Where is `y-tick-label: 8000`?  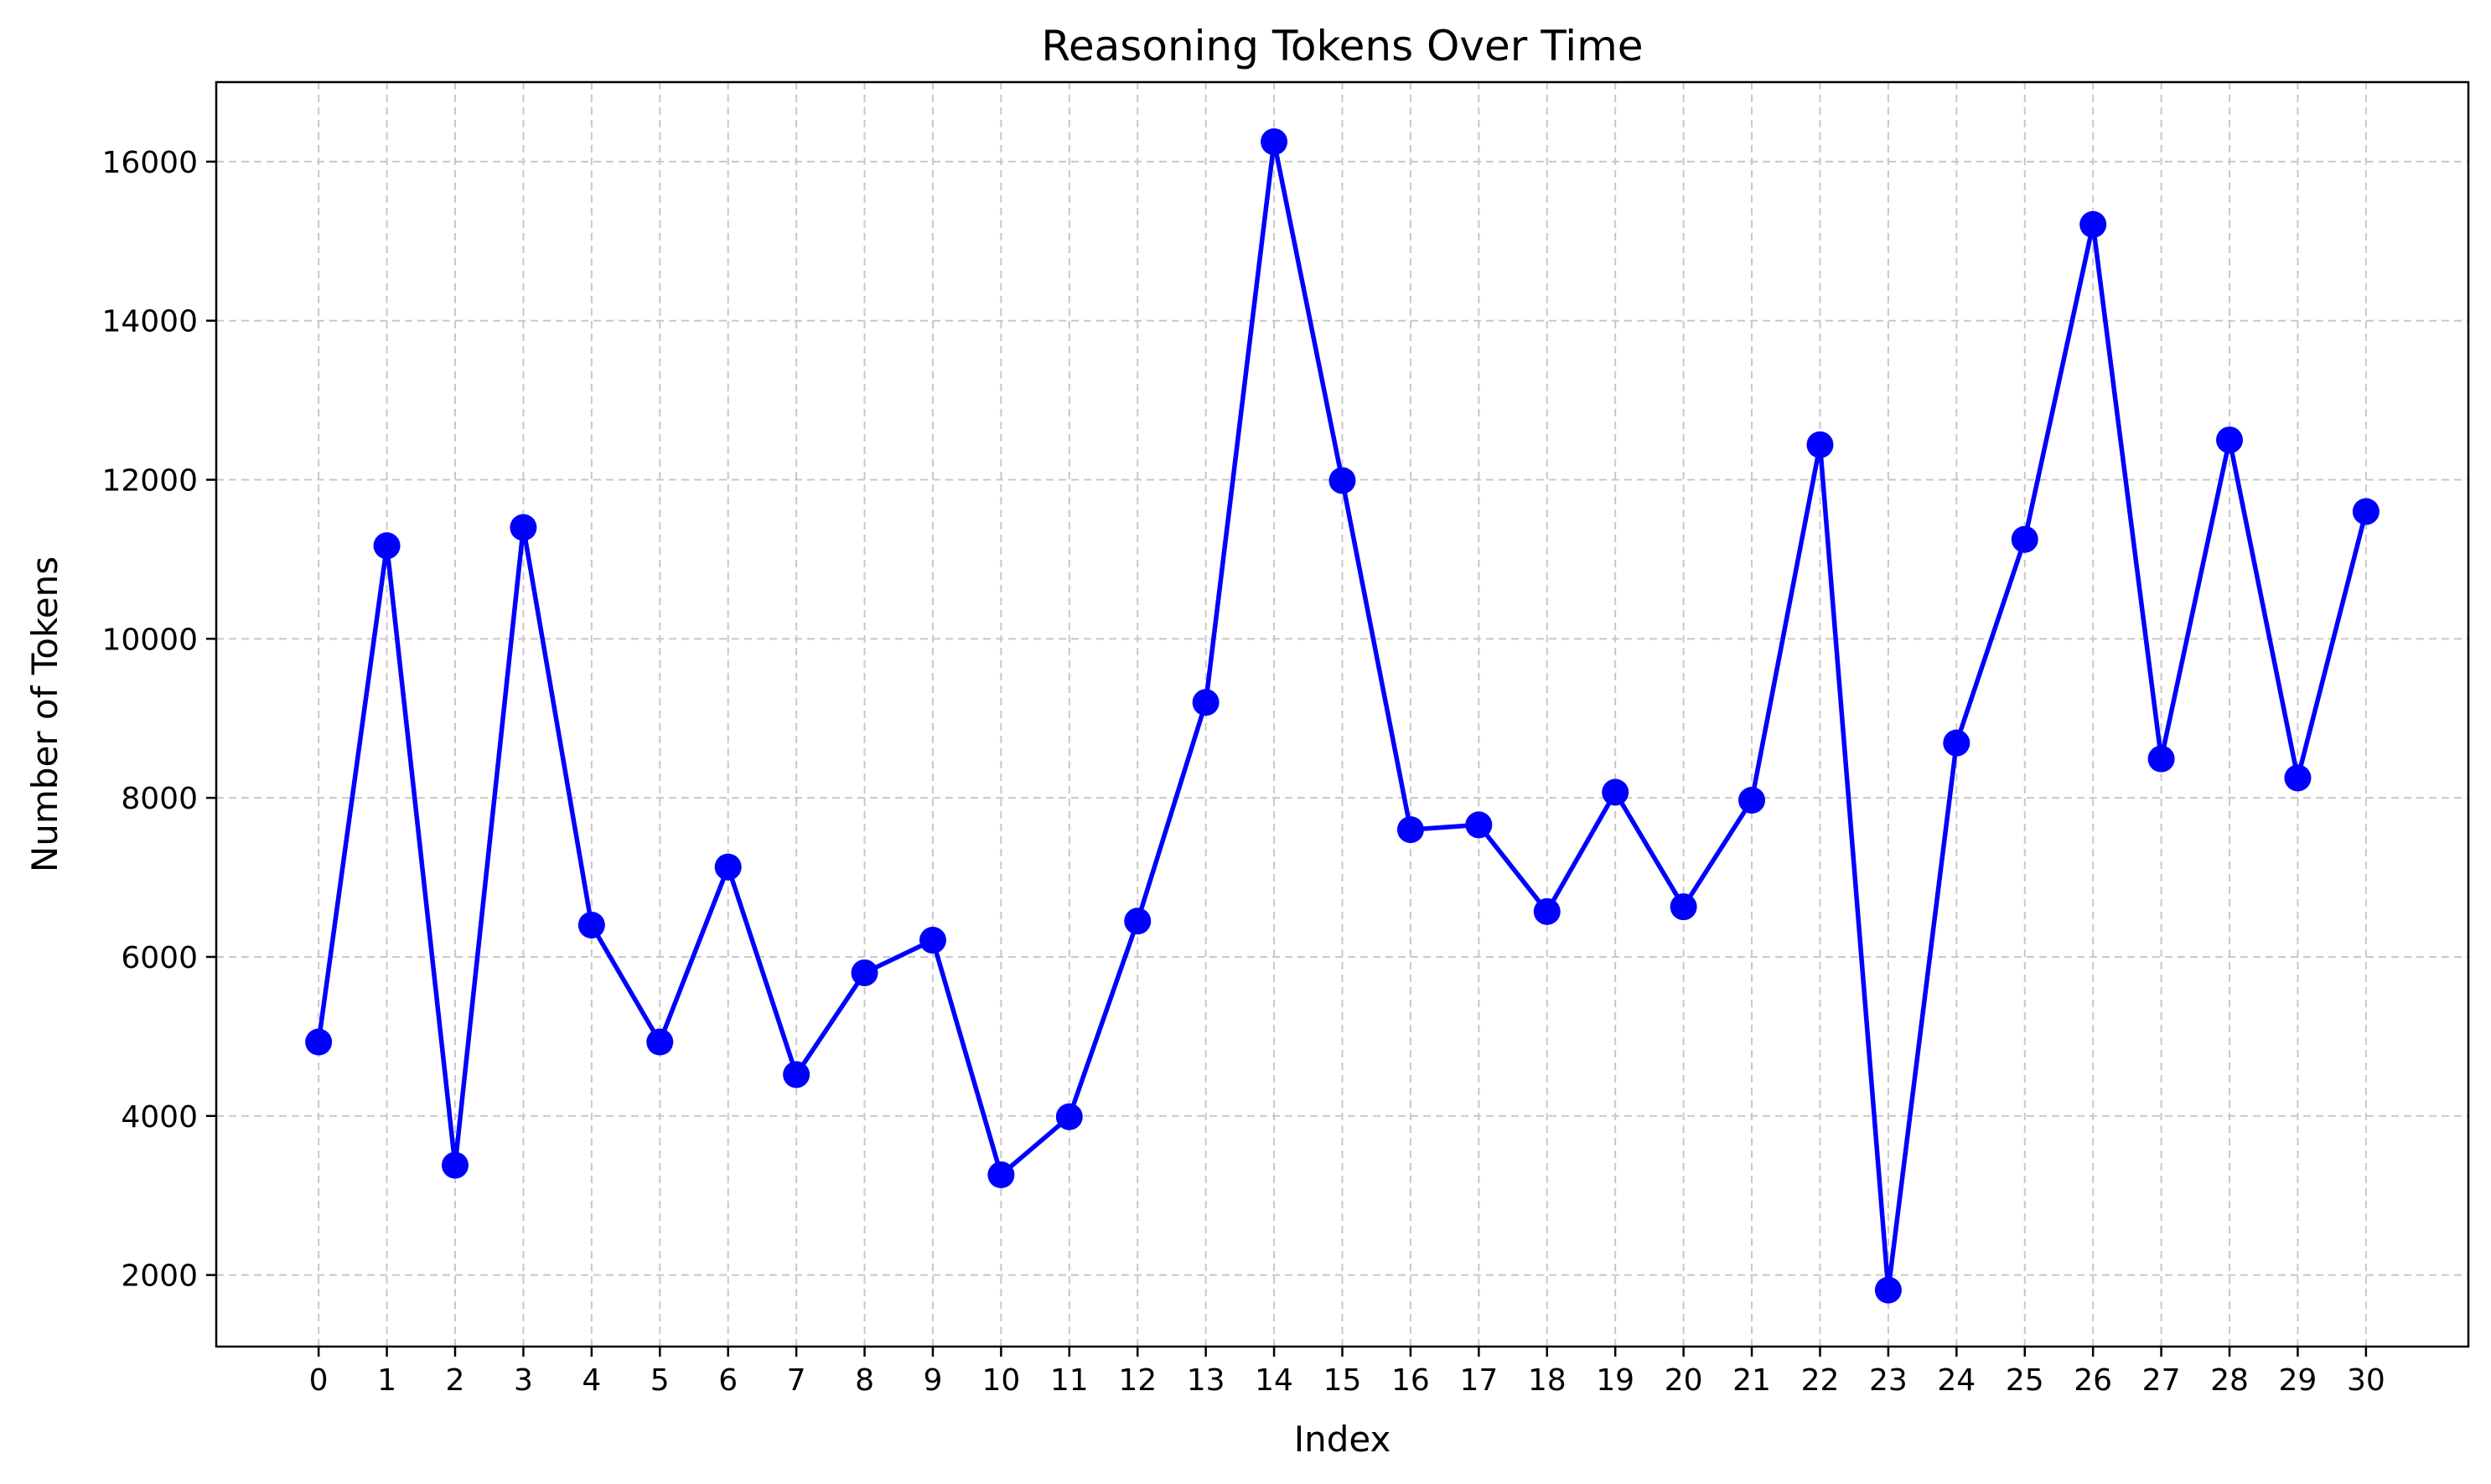
y-tick-label: 8000 is located at coordinates (159, 799).